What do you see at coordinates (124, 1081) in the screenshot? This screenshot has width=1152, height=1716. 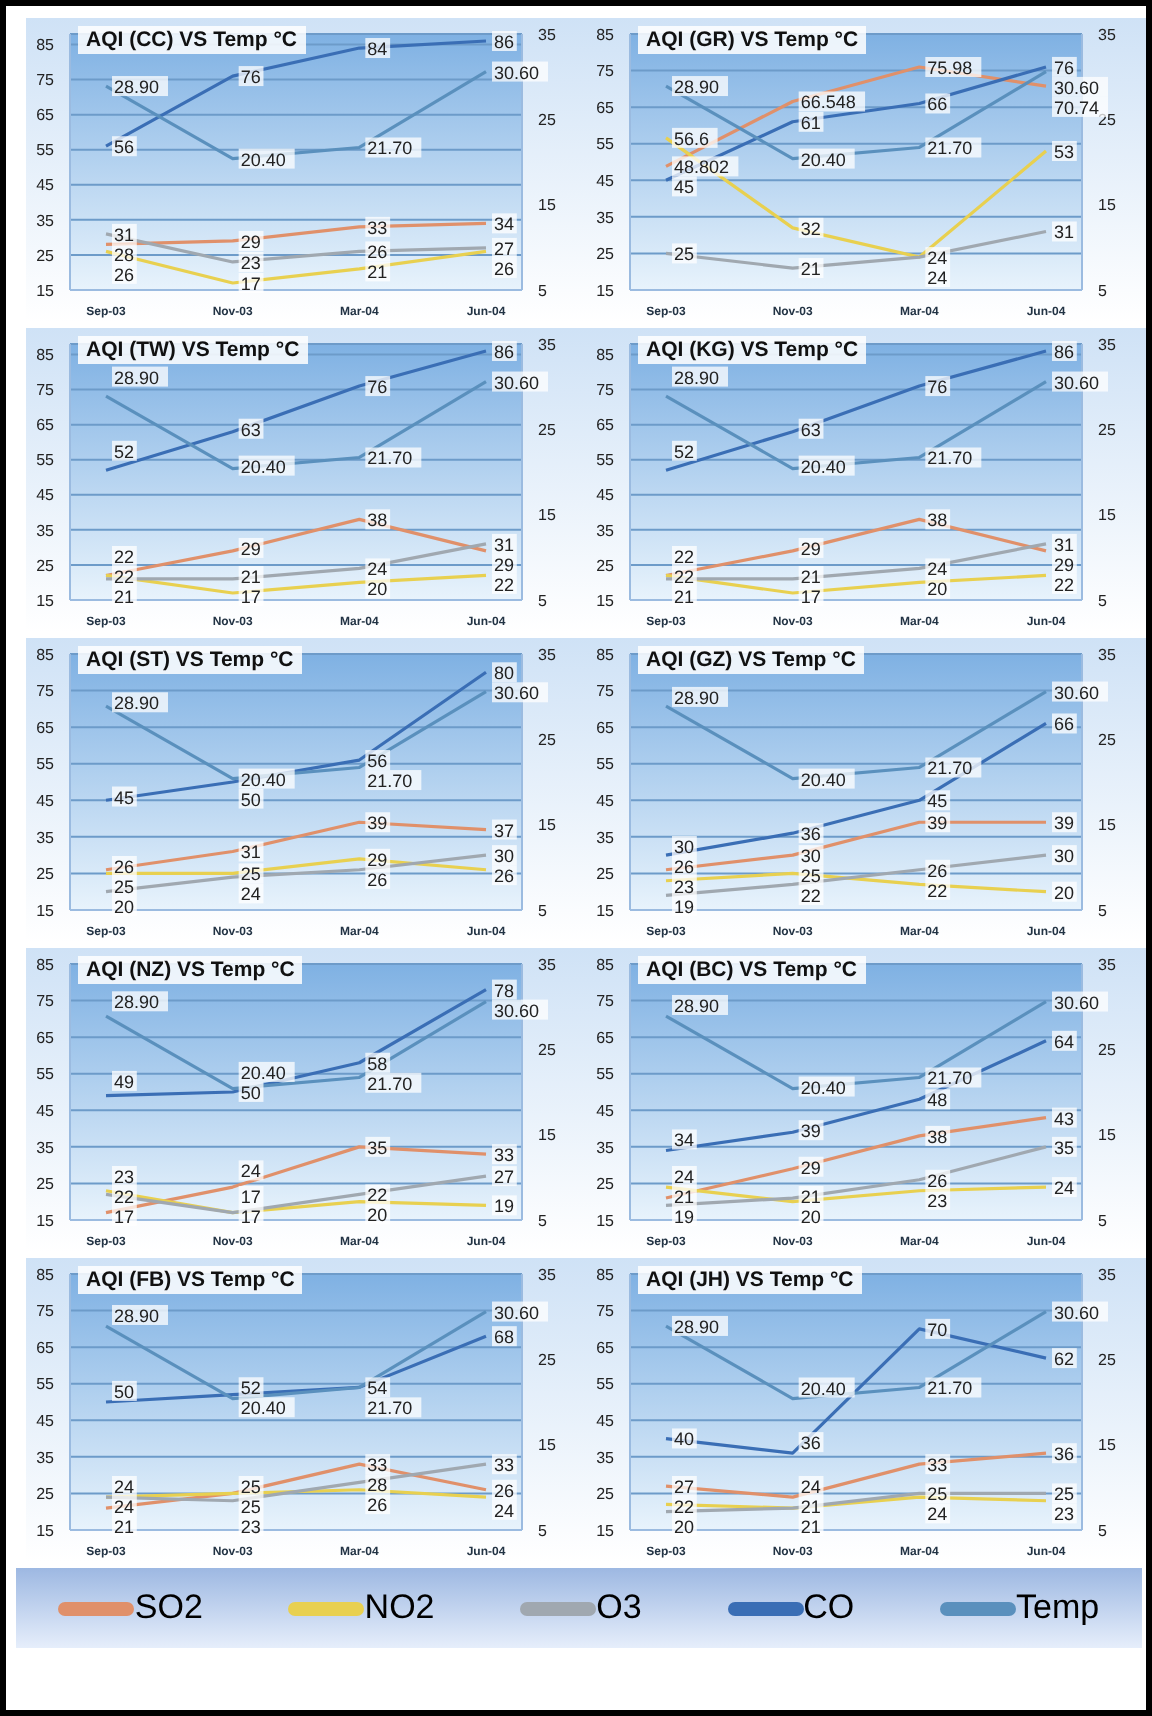 I see `data-label: 49` at bounding box center [124, 1081].